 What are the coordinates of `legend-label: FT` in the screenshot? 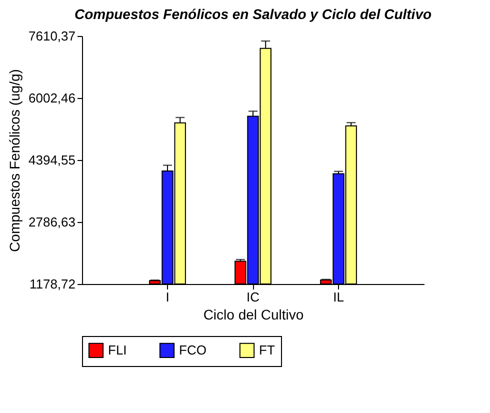 It's located at (267, 350).